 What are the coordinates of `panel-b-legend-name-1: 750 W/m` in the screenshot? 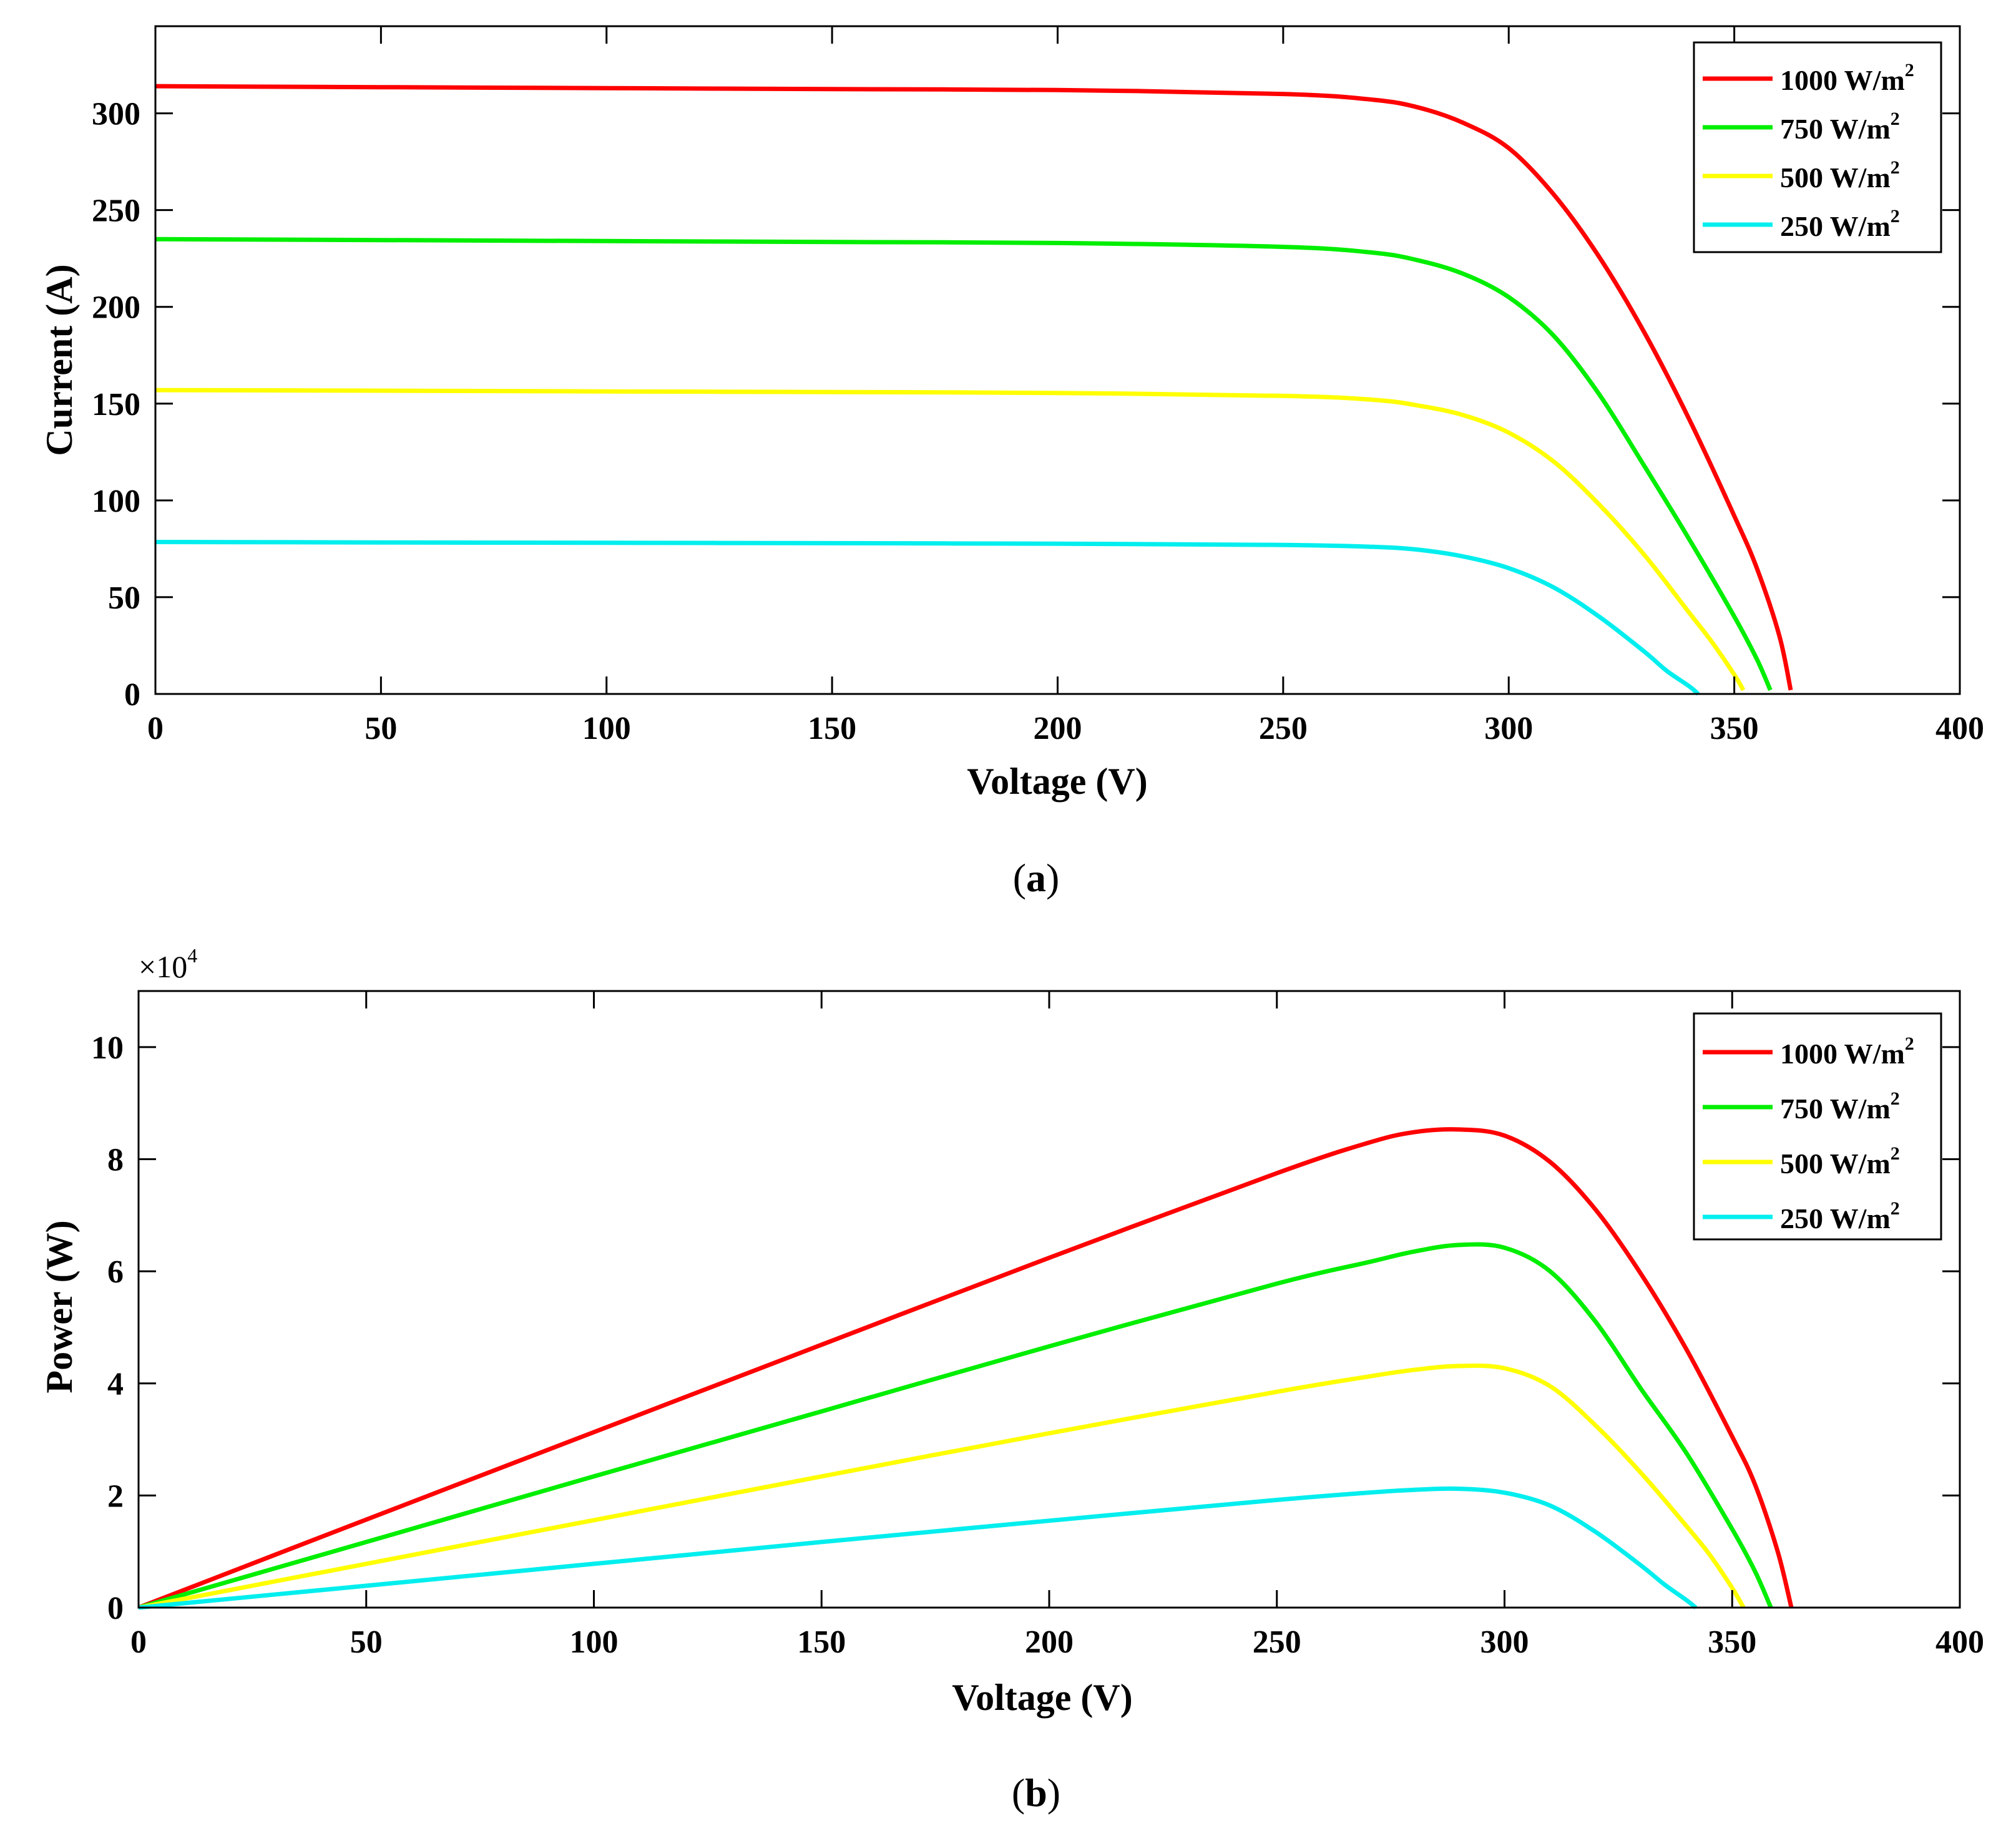 It's located at (1835, 1109).